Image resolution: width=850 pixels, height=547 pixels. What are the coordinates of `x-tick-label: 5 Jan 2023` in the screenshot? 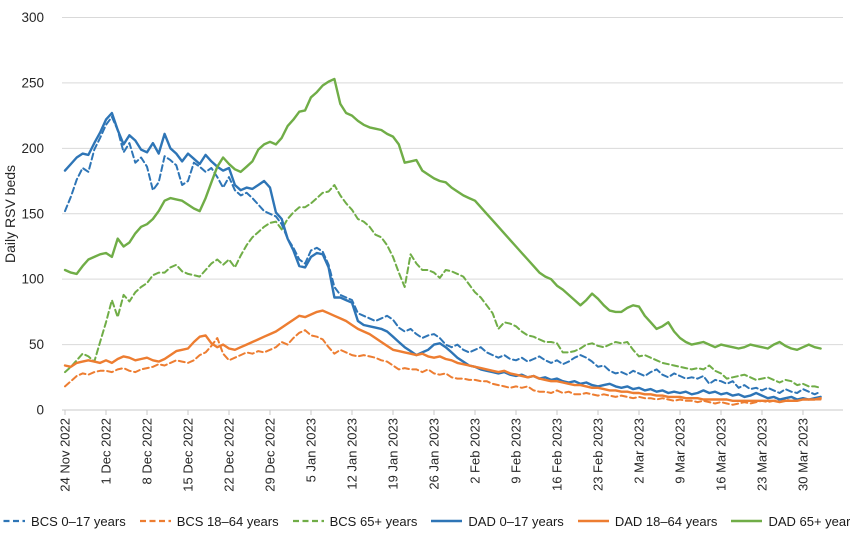 It's located at (310, 450).